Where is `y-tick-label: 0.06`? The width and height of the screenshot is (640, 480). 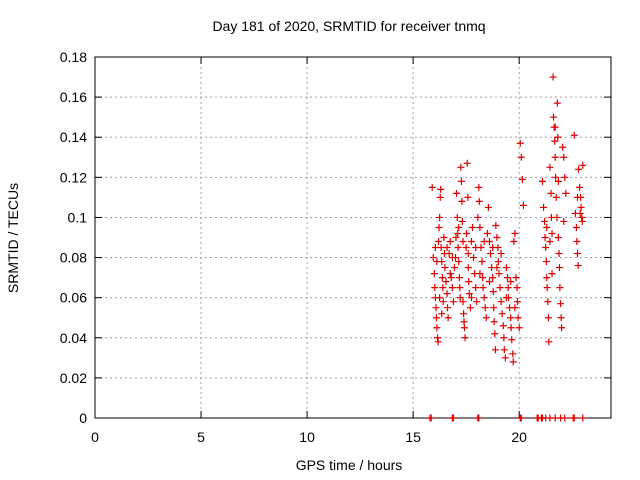
y-tick-label: 0.06 is located at coordinates (73, 298).